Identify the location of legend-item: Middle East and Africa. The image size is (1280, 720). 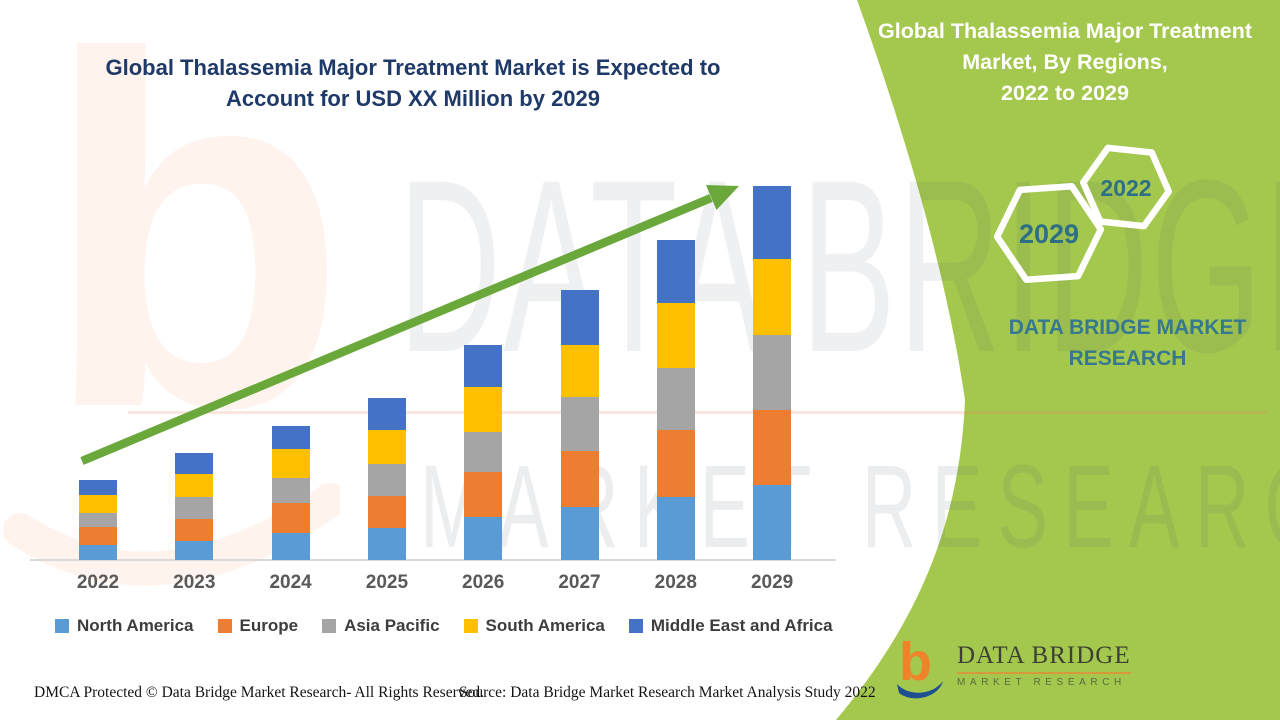
(730, 626).